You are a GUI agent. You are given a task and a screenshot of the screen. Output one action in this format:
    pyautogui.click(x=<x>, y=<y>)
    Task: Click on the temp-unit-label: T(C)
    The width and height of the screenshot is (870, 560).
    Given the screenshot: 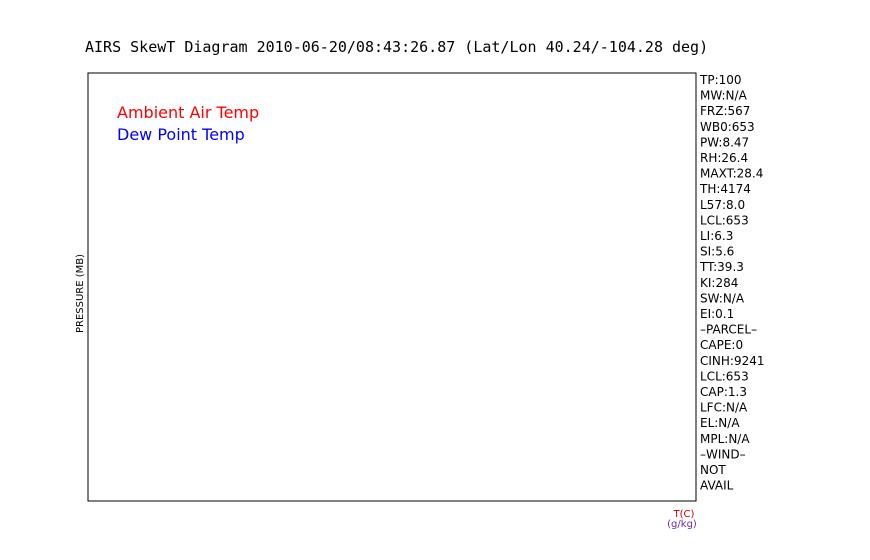 What is the action you would take?
    pyautogui.click(x=684, y=514)
    